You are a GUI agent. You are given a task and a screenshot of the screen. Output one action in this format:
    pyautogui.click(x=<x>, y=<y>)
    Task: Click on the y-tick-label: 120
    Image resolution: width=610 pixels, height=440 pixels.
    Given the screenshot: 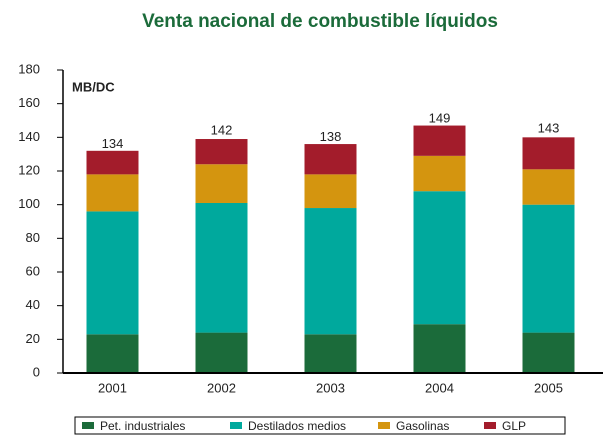 What is the action you would take?
    pyautogui.click(x=29, y=169)
    